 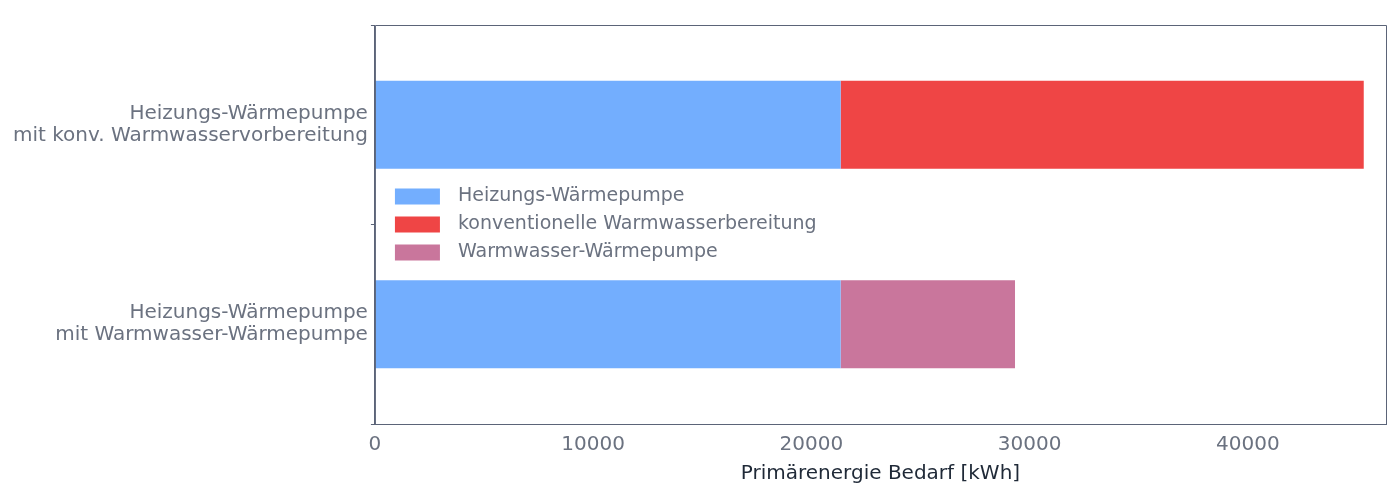 I want to click on legend-label: Warmwasser-Wärmepumpe, so click(x=587, y=250).